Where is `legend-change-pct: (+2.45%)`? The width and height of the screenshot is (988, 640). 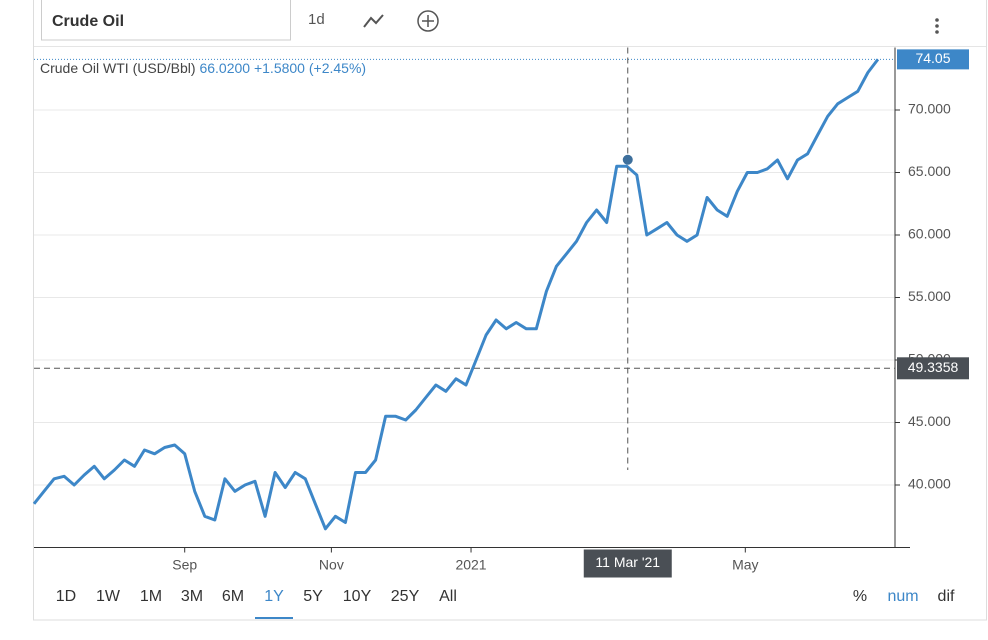
legend-change-pct: (+2.45%) is located at coordinates (337, 68).